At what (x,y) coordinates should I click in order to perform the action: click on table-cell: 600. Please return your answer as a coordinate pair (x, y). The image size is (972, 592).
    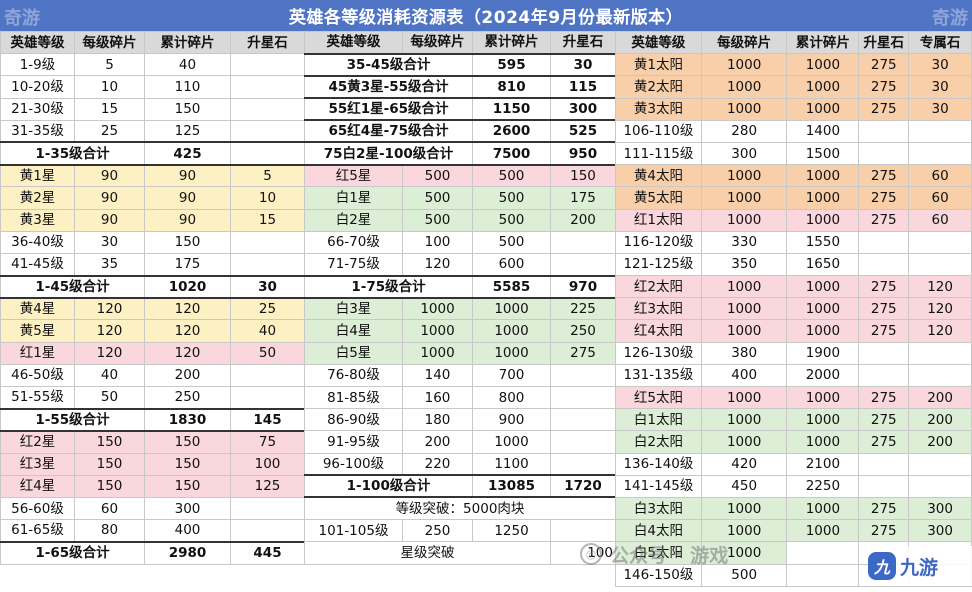
    Looking at the image, I should click on (511, 264).